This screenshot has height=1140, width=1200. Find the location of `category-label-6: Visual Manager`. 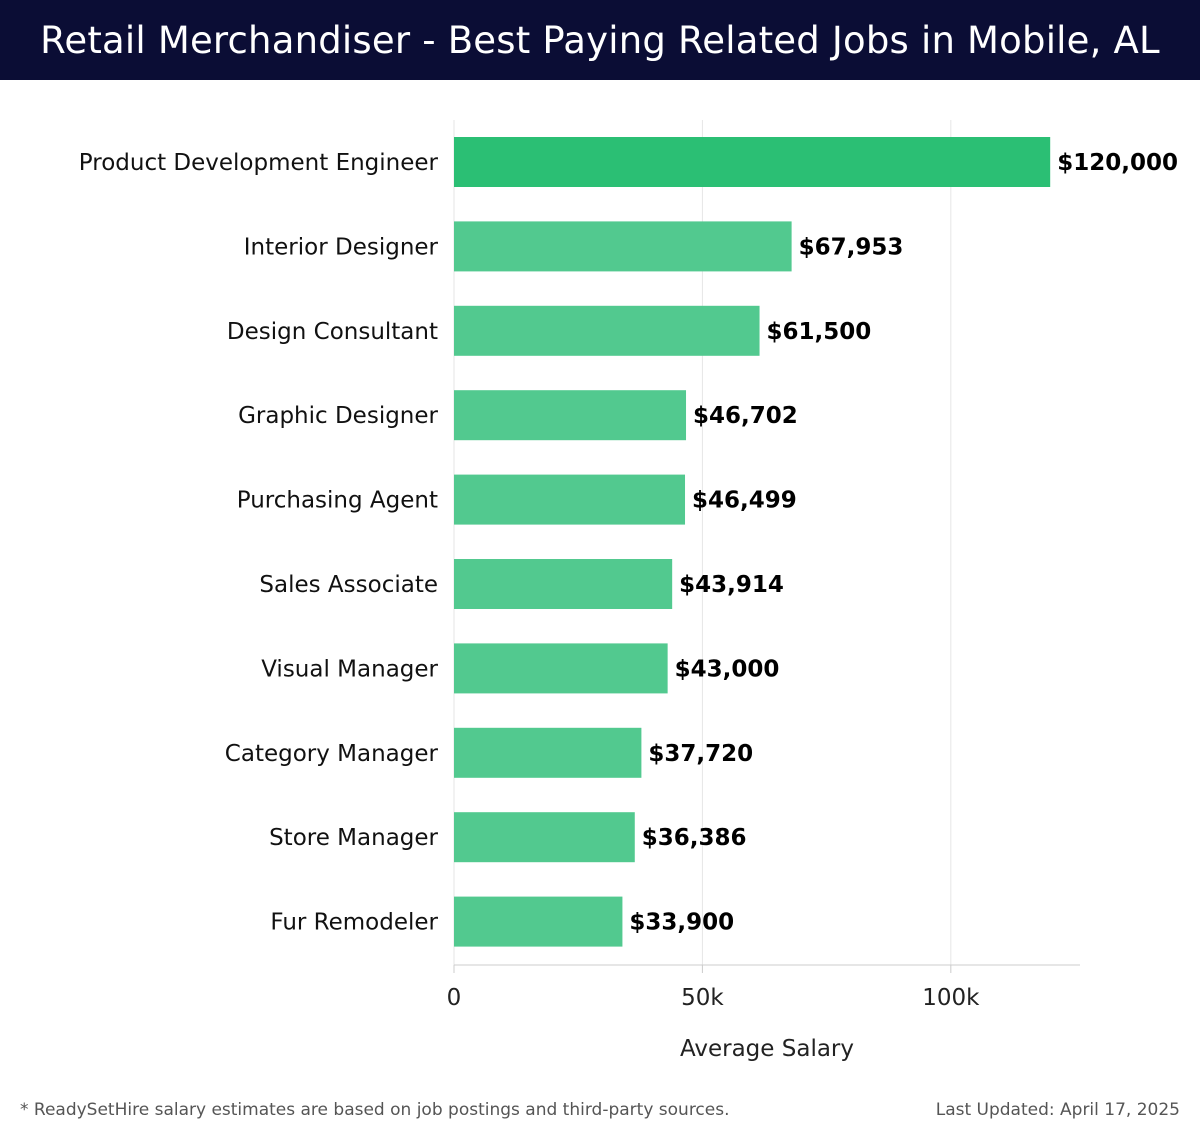

category-label-6: Visual Manager is located at coordinates (349, 669).